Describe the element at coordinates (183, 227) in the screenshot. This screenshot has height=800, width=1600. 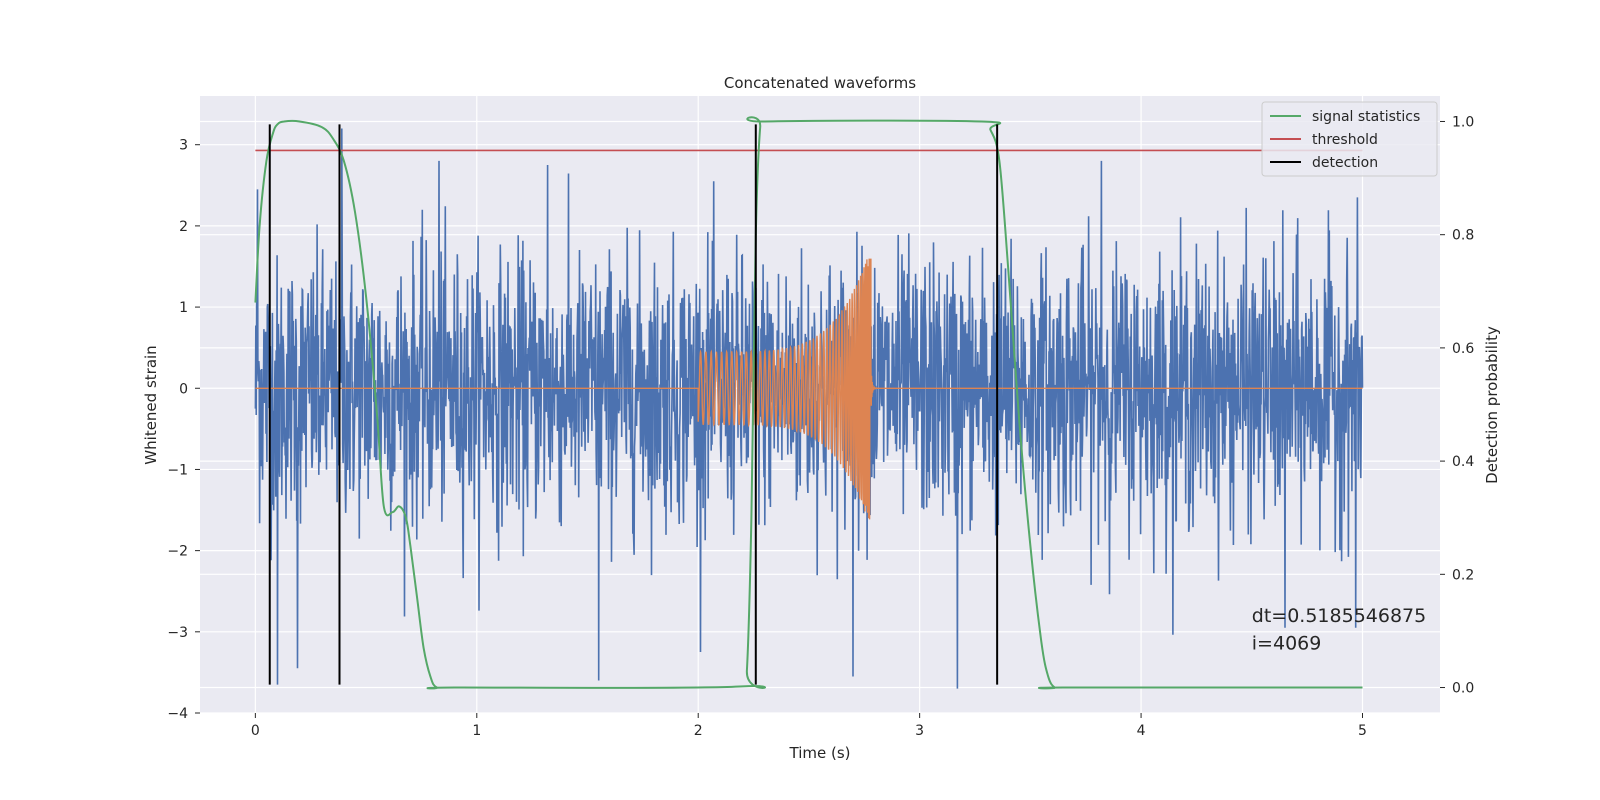
I see `y-tick-label: 2` at that location.